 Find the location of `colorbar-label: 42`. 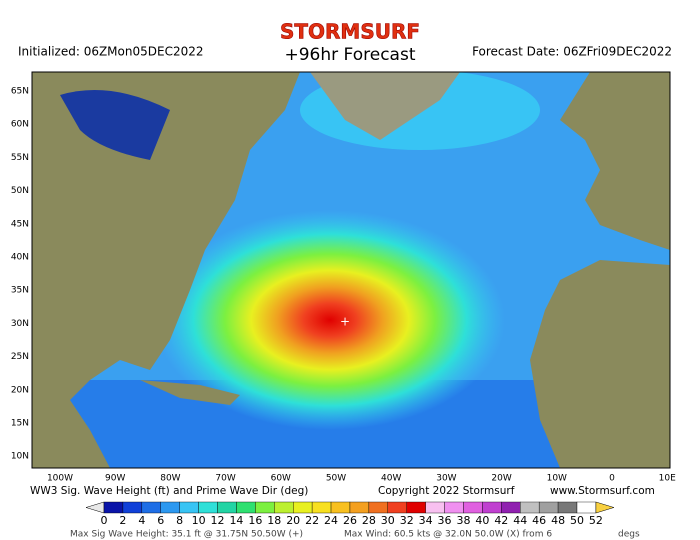

colorbar-label: 42 is located at coordinates (501, 520).